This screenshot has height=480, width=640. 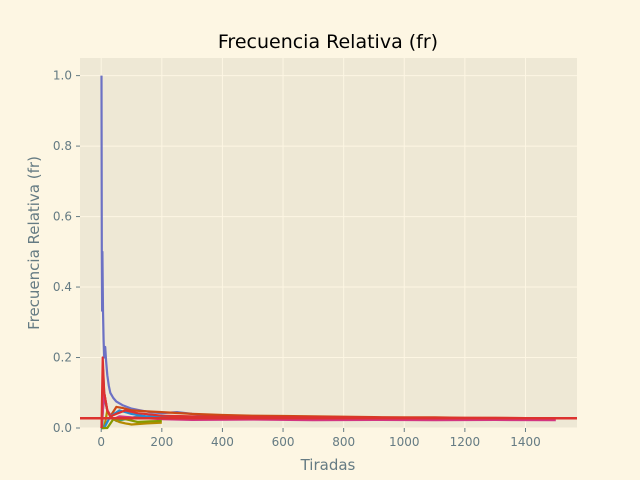 I want to click on x-tick-label: 1400, so click(x=525, y=442).